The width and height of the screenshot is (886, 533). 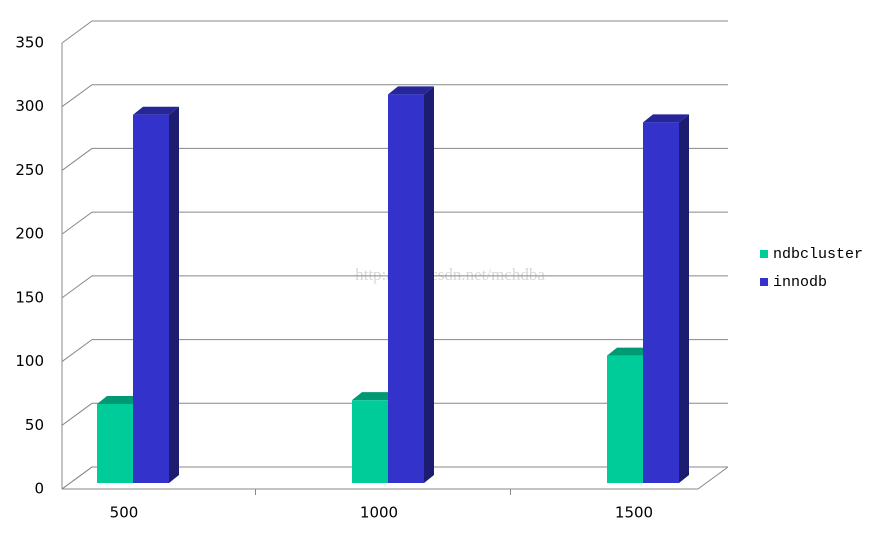 What do you see at coordinates (29, 170) in the screenshot?
I see `y-tick-label: 250` at bounding box center [29, 170].